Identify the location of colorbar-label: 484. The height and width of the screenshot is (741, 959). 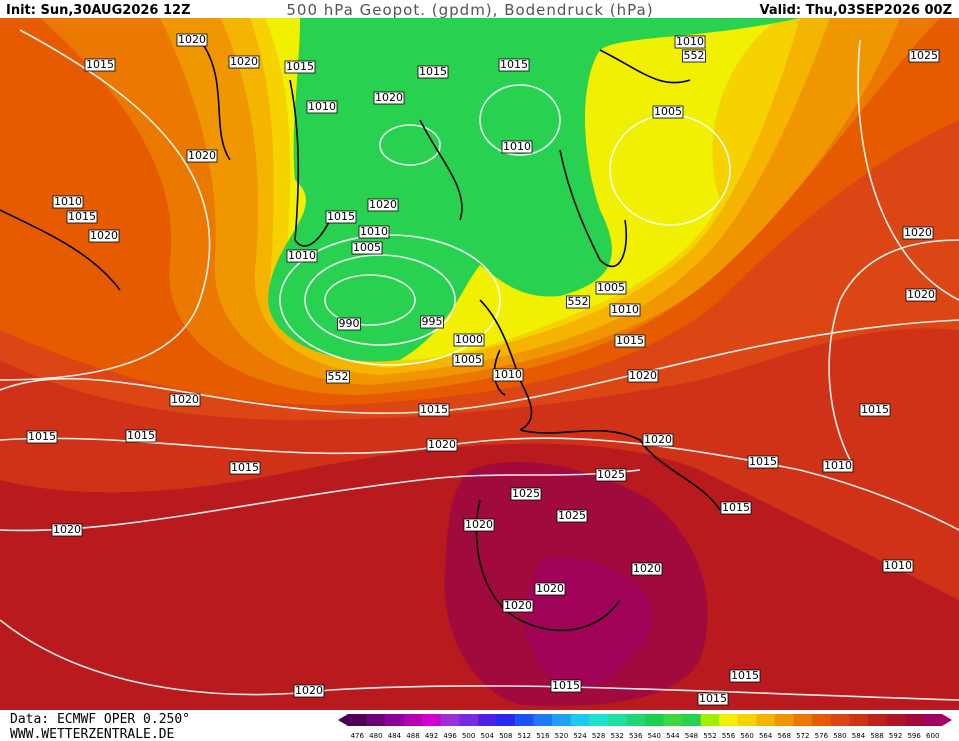
(395, 736).